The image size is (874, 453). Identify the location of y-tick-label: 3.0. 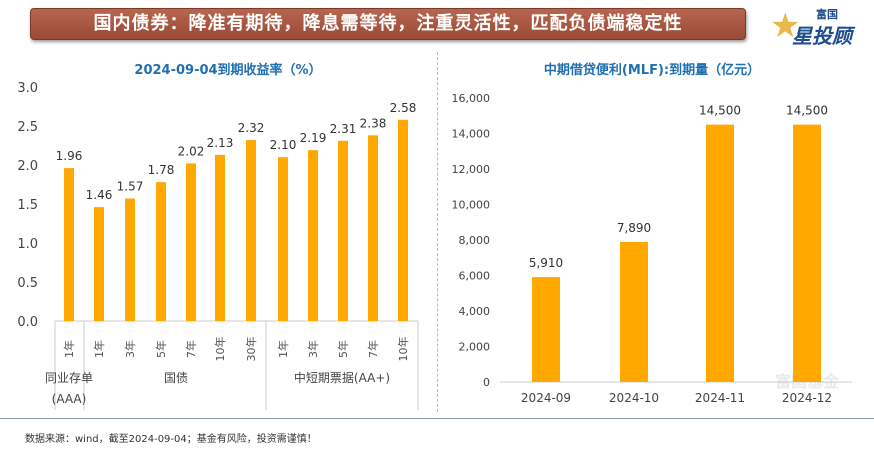
(27, 88).